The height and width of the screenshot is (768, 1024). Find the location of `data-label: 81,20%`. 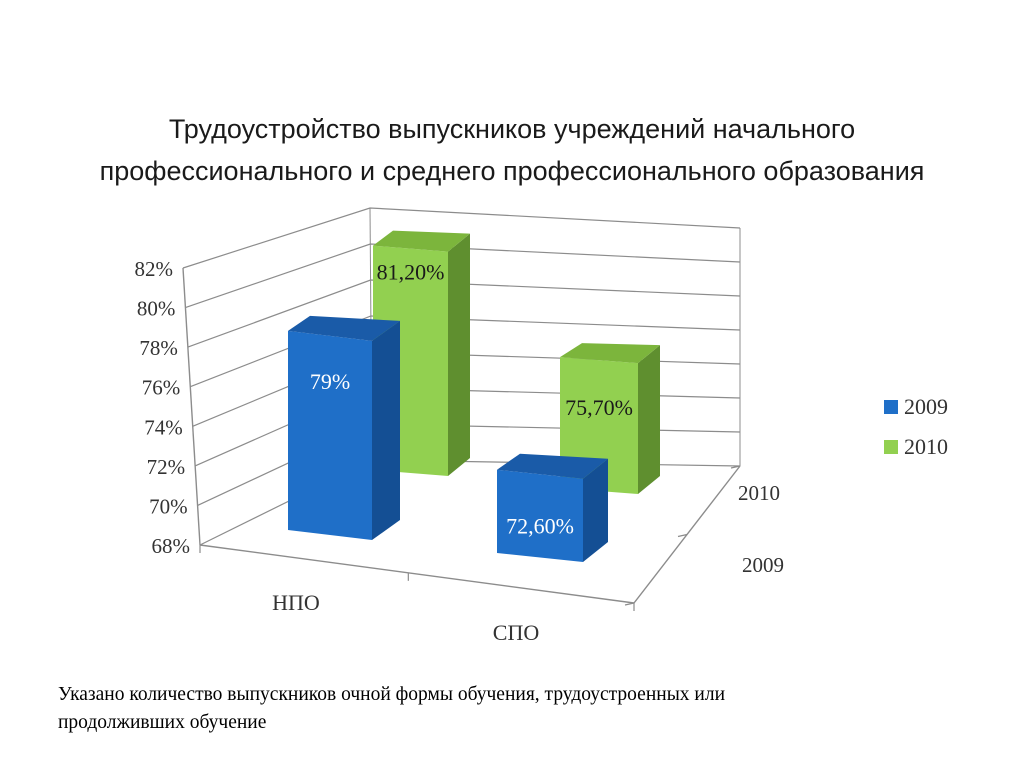

data-label: 81,20% is located at coordinates (411, 272).